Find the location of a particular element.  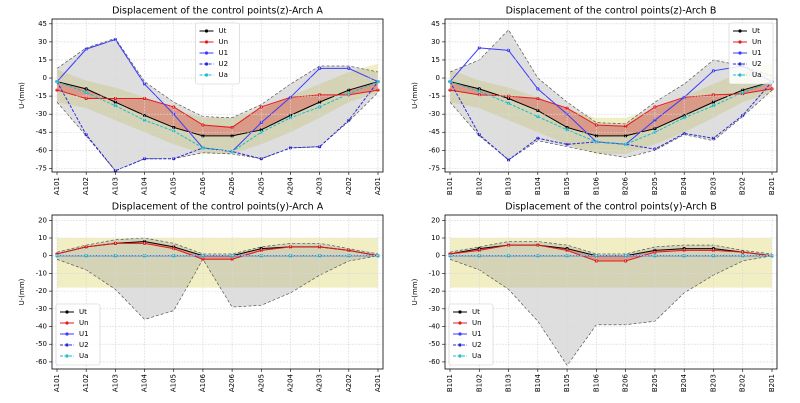

x-tick-label: B104 is located at coordinates (538, 185).